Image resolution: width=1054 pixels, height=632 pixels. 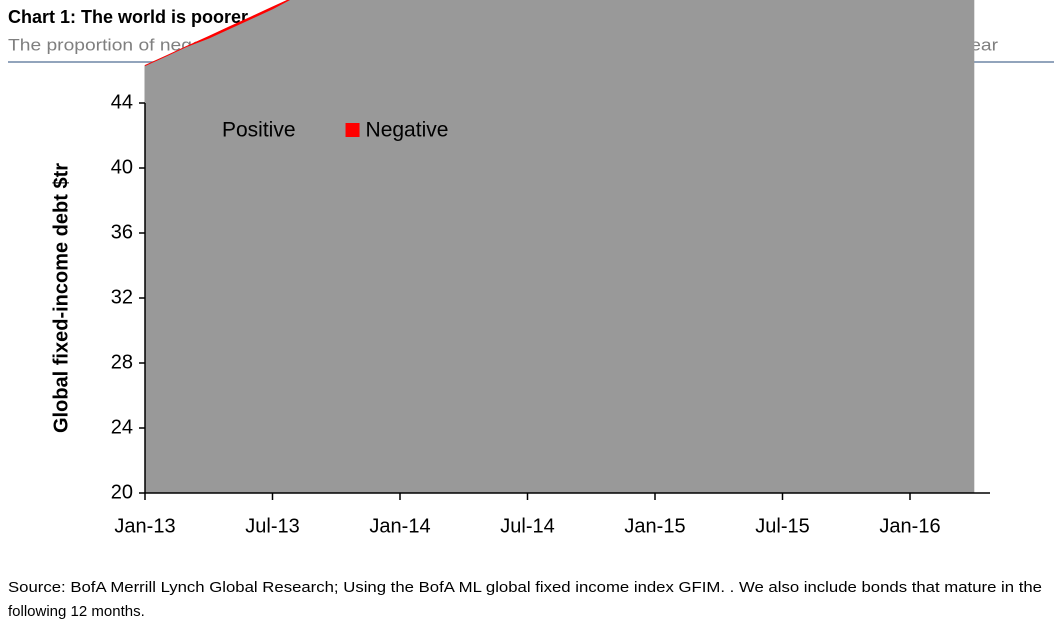 What do you see at coordinates (122, 362) in the screenshot?
I see `y-tick-label: 28` at bounding box center [122, 362].